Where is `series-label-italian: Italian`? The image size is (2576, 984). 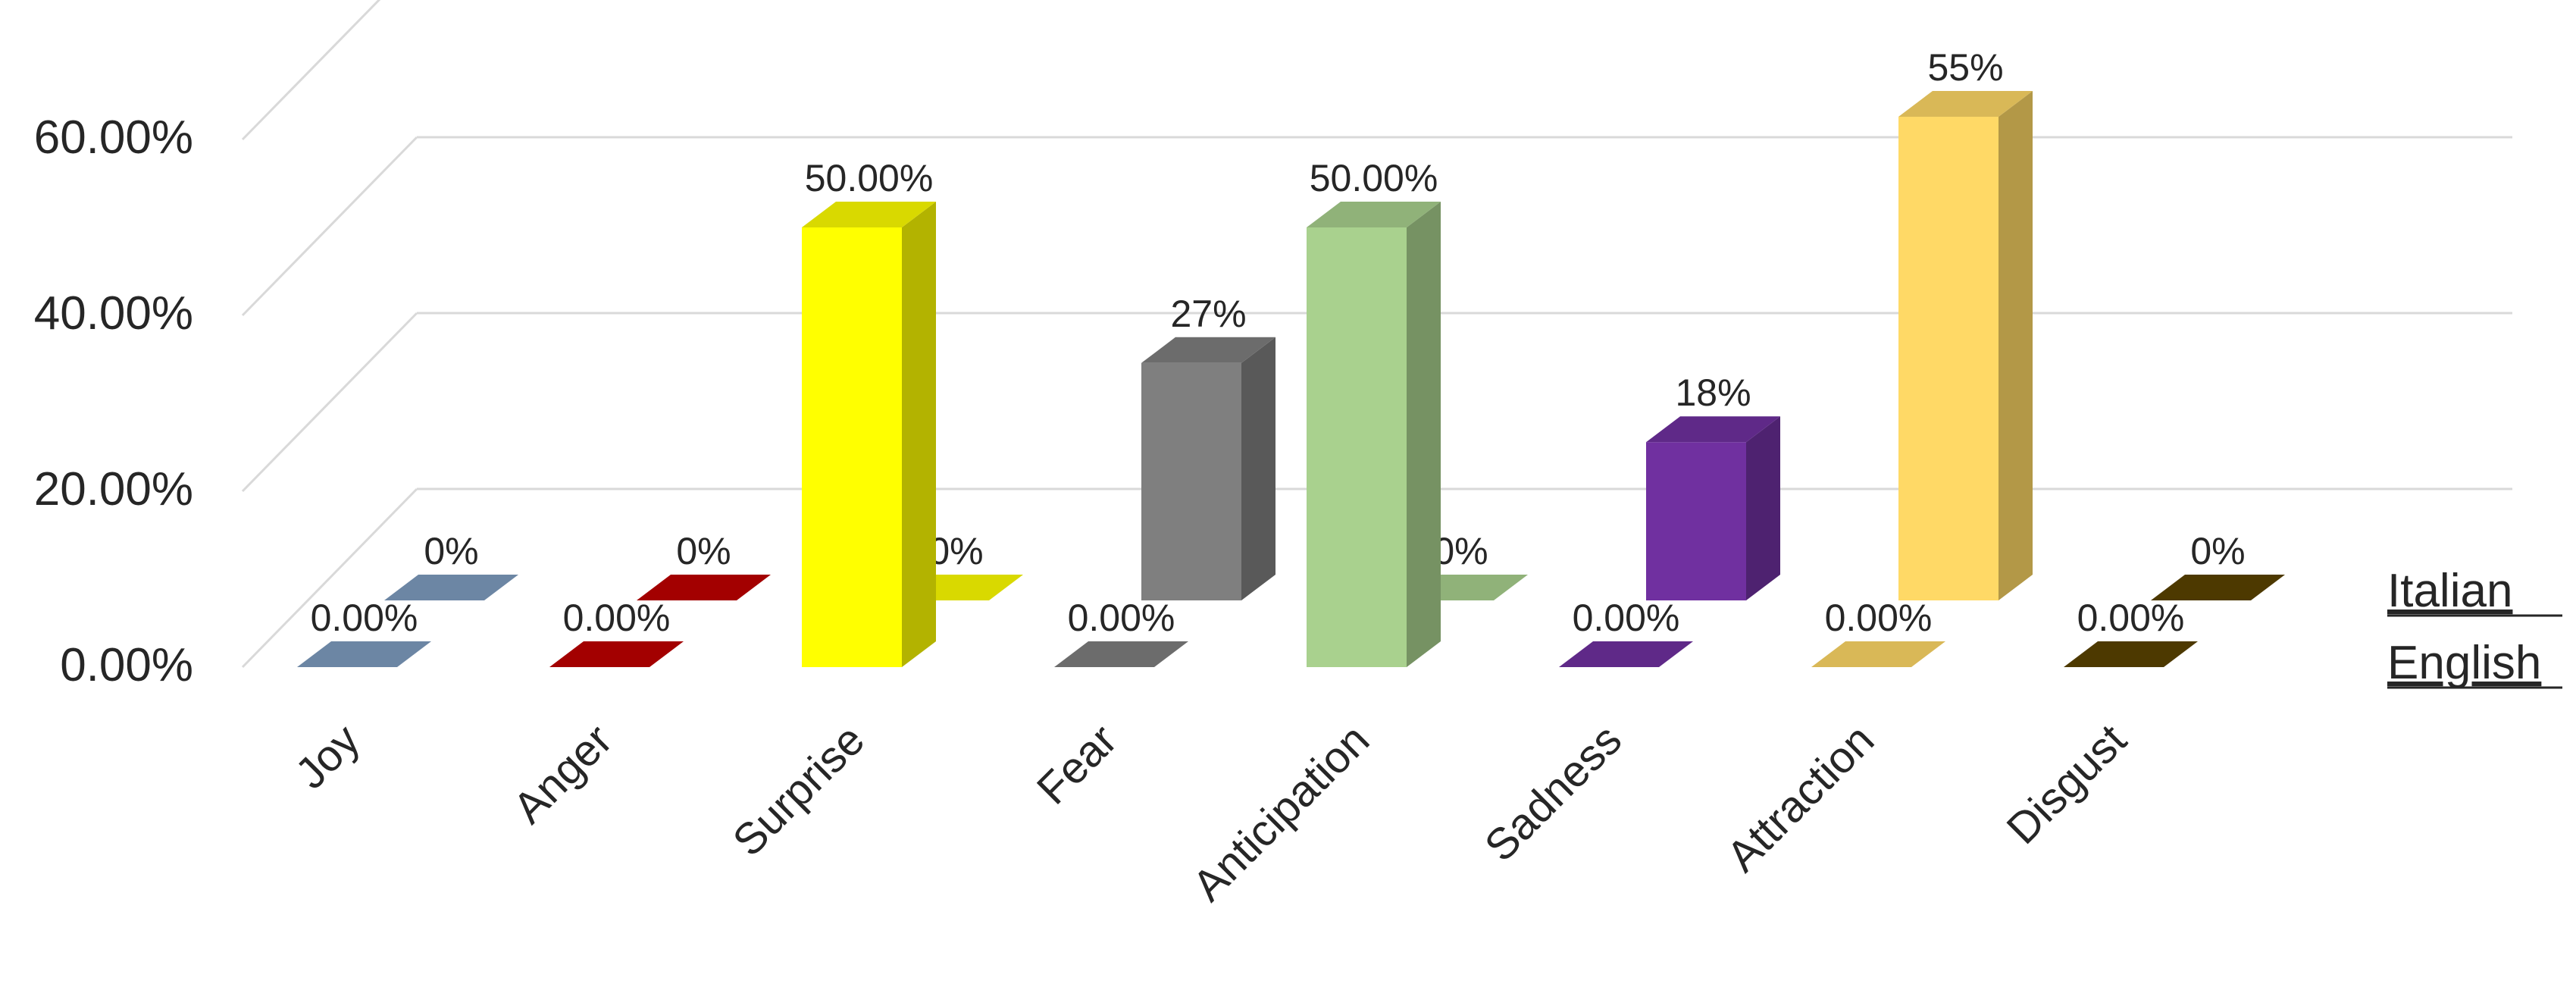
series-label-italian: Italian is located at coordinates (2449, 591).